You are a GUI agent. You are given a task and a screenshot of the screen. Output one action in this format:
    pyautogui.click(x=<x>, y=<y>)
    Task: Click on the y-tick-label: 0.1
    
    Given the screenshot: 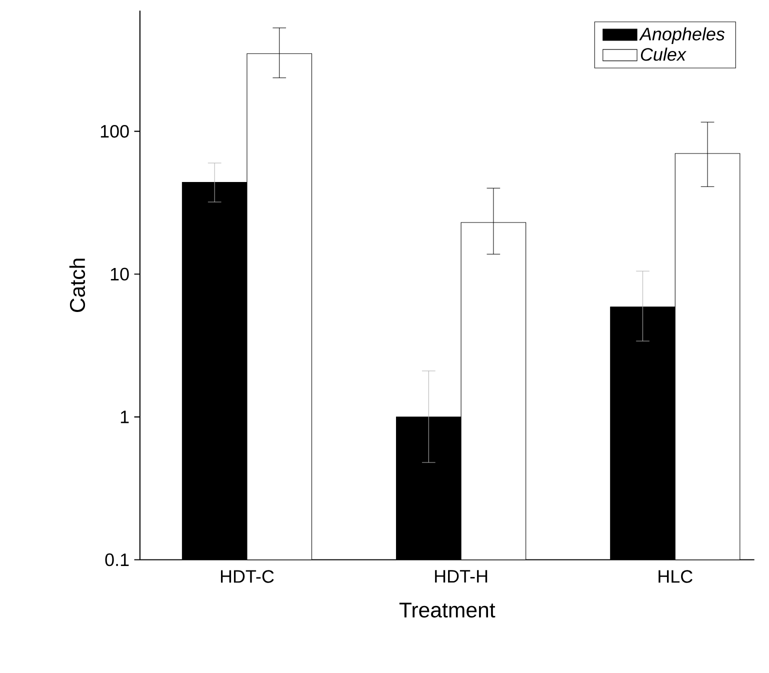 What is the action you would take?
    pyautogui.click(x=117, y=559)
    